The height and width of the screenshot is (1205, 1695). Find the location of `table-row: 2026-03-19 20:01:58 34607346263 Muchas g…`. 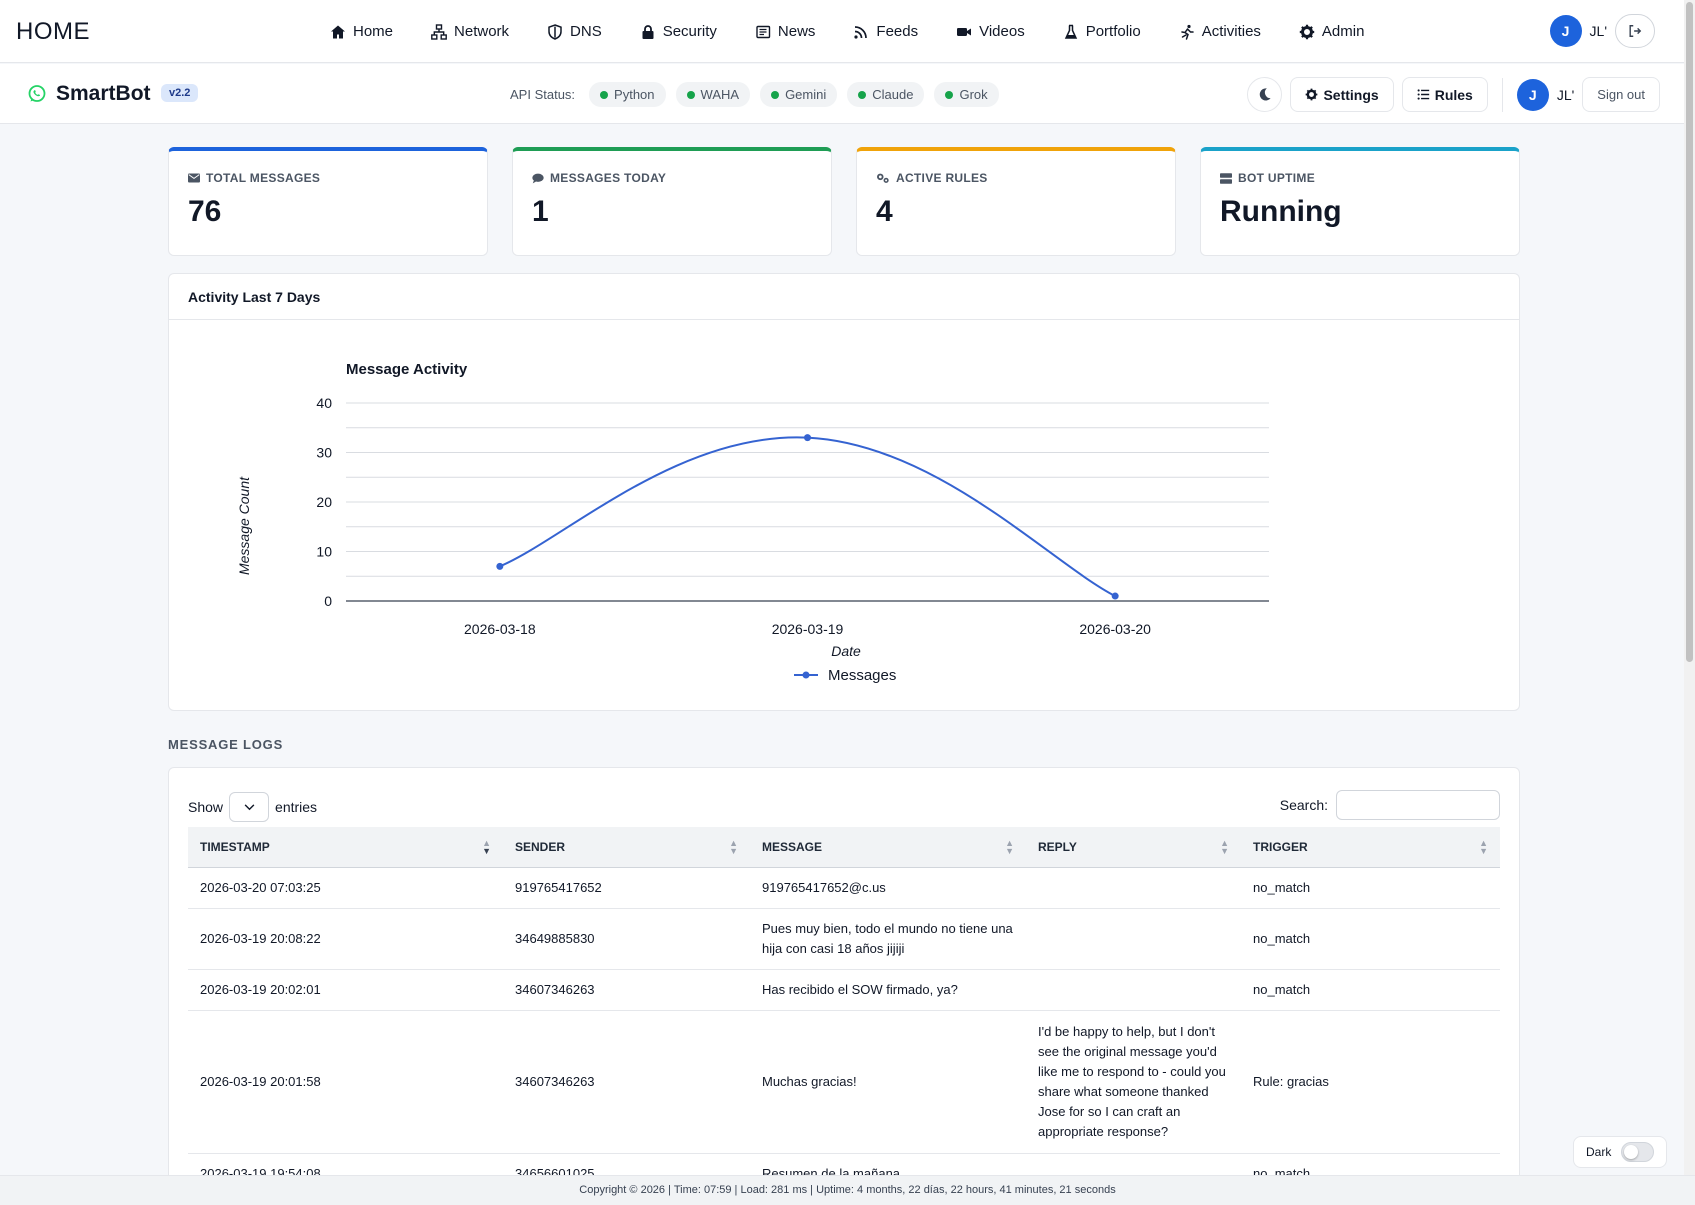

table-row: 2026-03-19 20:01:58 34607346263 Muchas g… is located at coordinates (844, 1082).